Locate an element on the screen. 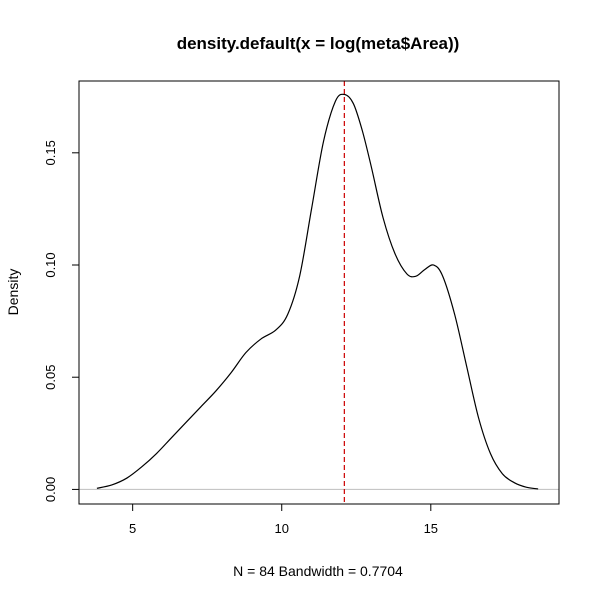  x-tick-label: 10 is located at coordinates (281, 528).